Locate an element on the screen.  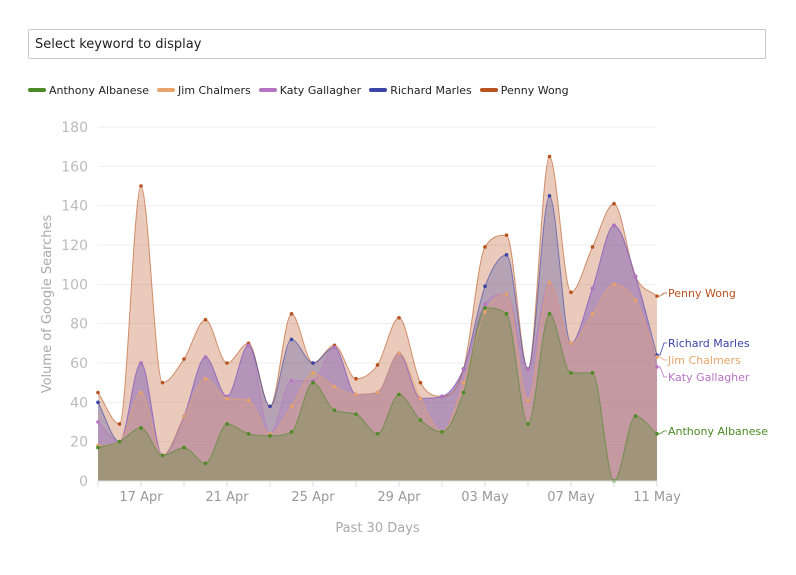
y-axis-label: Volume of Google Searches is located at coordinates (47, 304).